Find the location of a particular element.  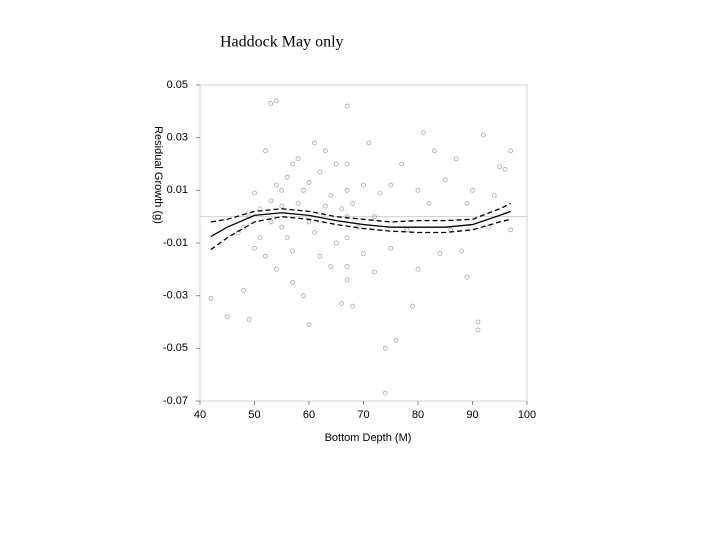

x-tick-label: 100 is located at coordinates (527, 415).